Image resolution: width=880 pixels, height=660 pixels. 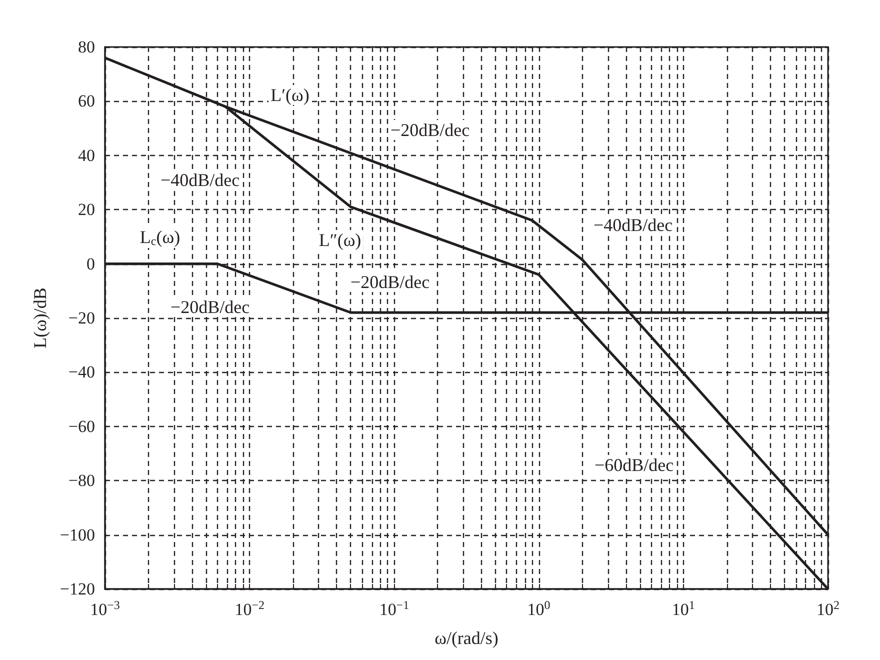 What do you see at coordinates (81, 480) in the screenshot?
I see `y-tick-label: −80` at bounding box center [81, 480].